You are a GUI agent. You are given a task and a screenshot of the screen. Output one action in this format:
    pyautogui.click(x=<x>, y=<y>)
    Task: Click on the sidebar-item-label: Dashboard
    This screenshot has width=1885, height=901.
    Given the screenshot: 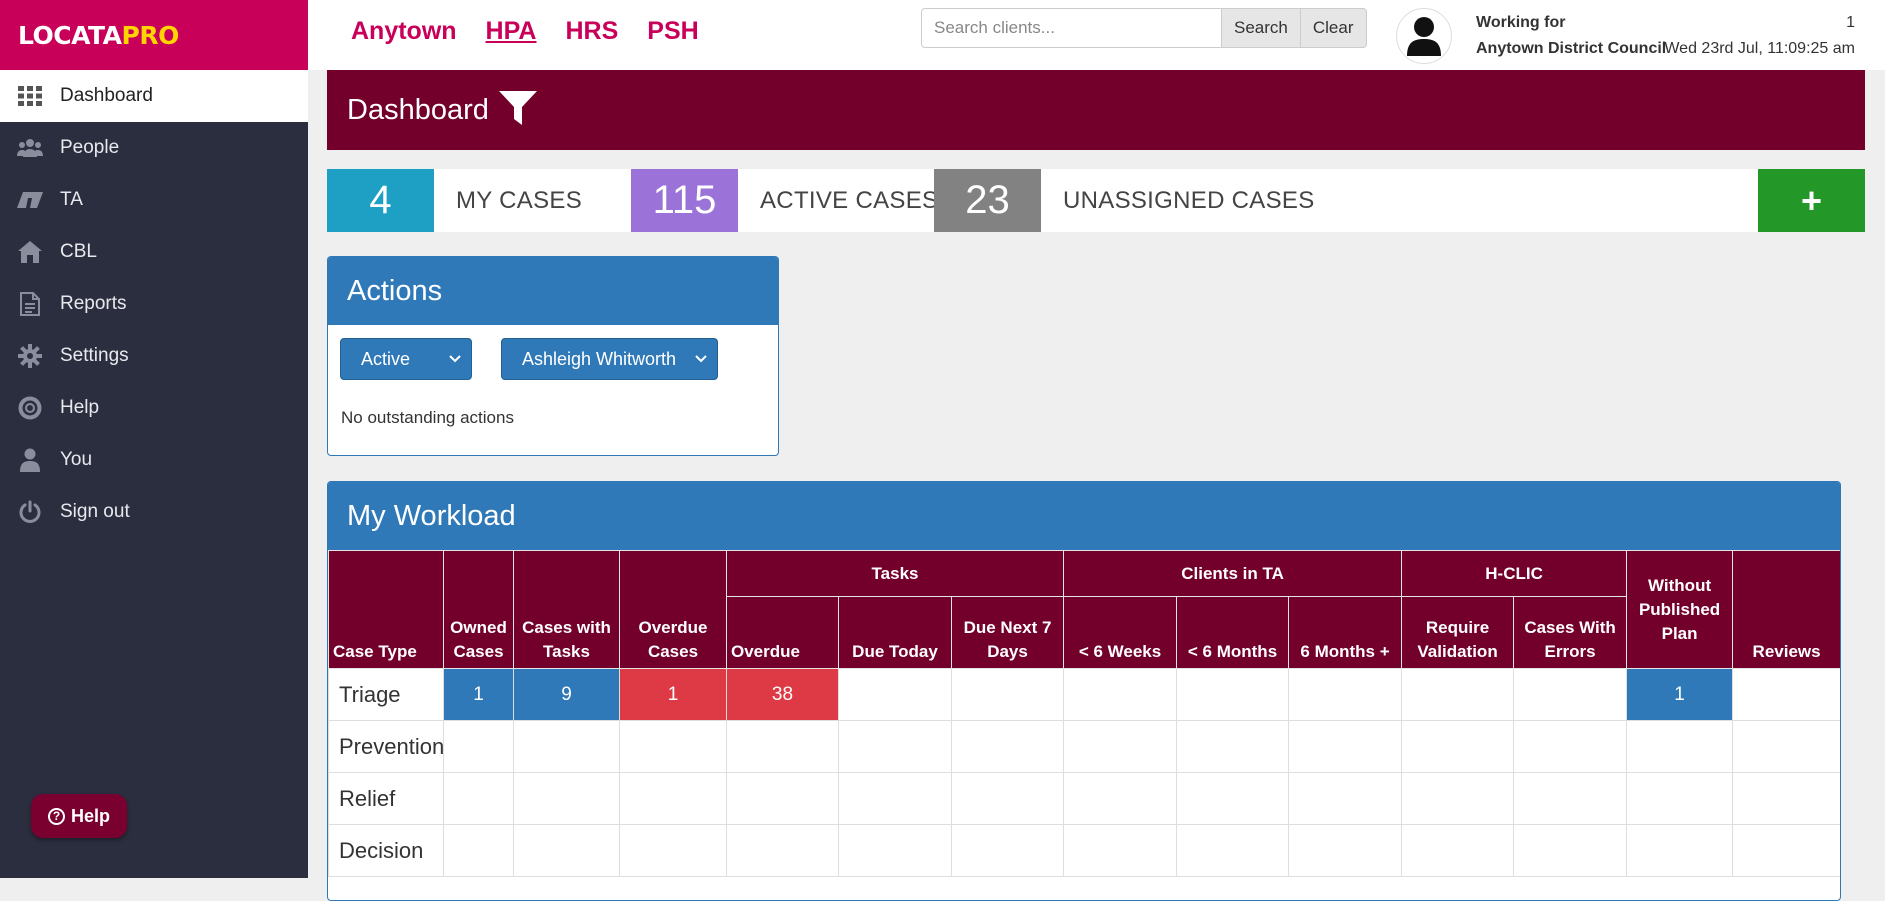 What is the action you would take?
    pyautogui.click(x=106, y=95)
    